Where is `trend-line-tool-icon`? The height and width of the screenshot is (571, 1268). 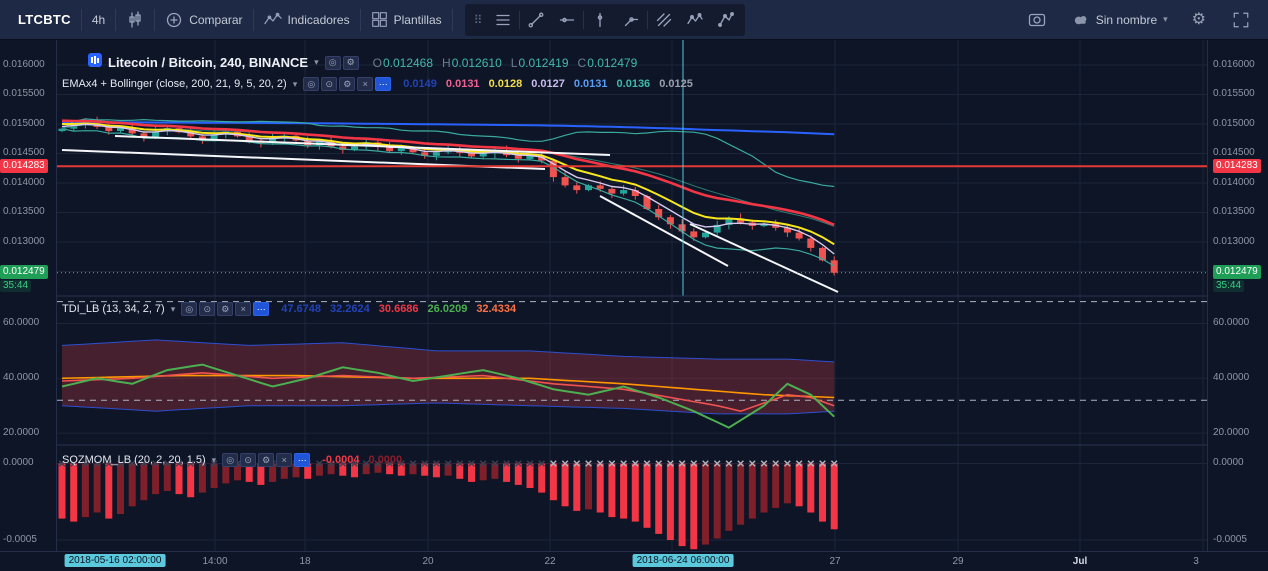
trend-line-tool-icon is located at coordinates (536, 20).